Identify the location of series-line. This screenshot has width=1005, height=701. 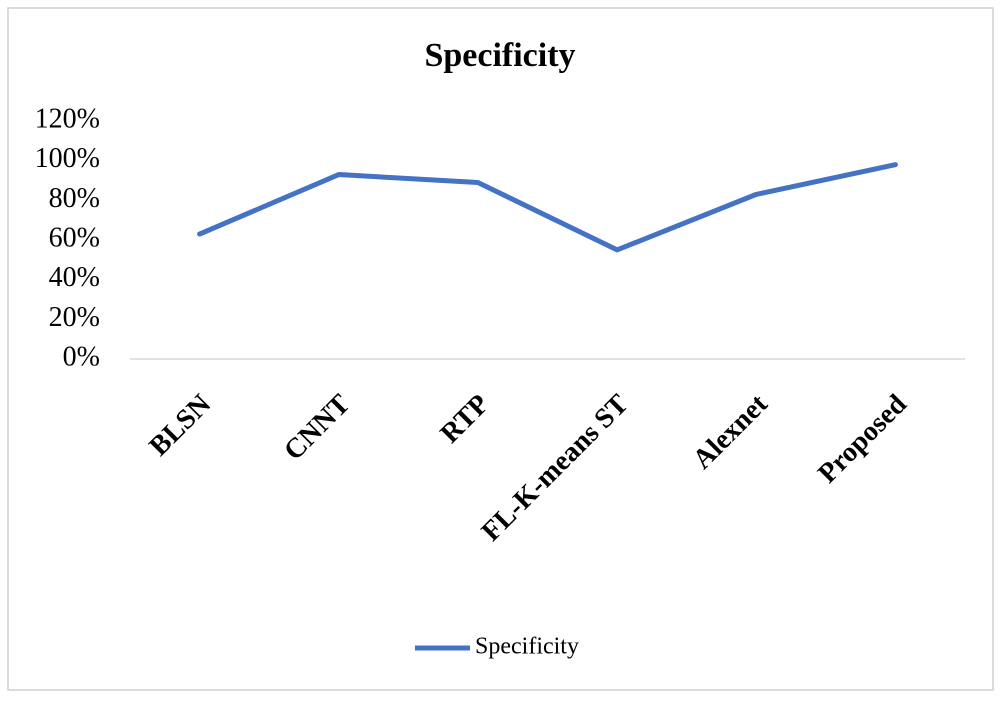
(547, 207).